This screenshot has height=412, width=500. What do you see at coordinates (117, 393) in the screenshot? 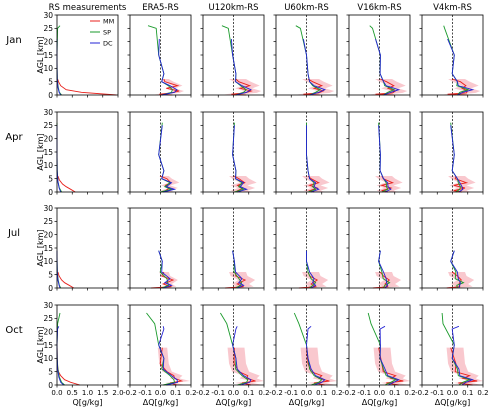
I see `x-tick-label: 2.0` at bounding box center [117, 393].